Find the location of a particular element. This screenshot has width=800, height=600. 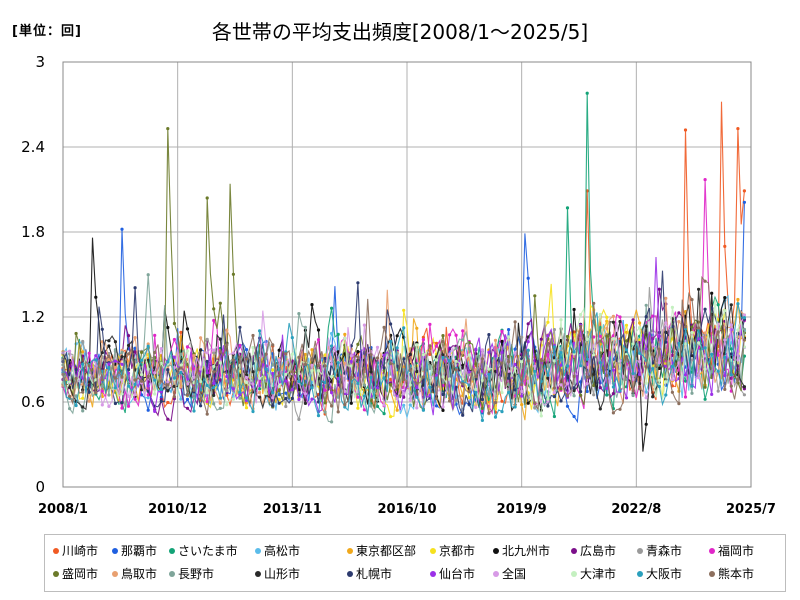

legend-item: 青森市 is located at coordinates (659, 551).